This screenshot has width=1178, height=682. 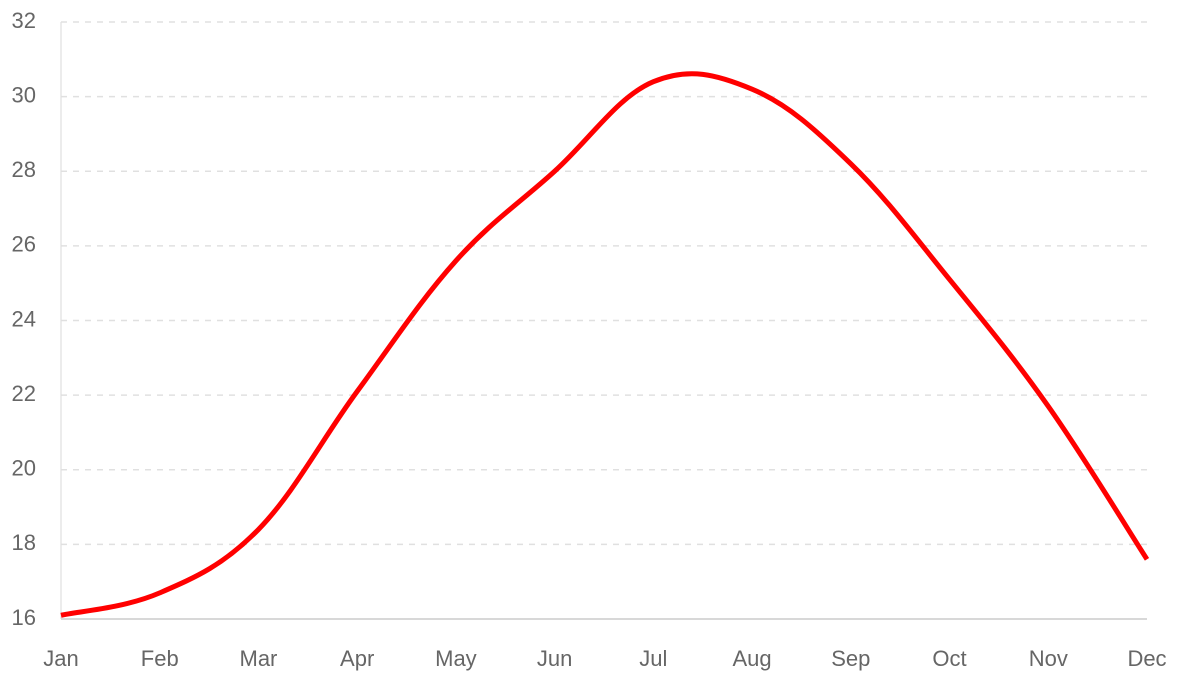 What do you see at coordinates (24, 94) in the screenshot?
I see `y-tick-label: 30` at bounding box center [24, 94].